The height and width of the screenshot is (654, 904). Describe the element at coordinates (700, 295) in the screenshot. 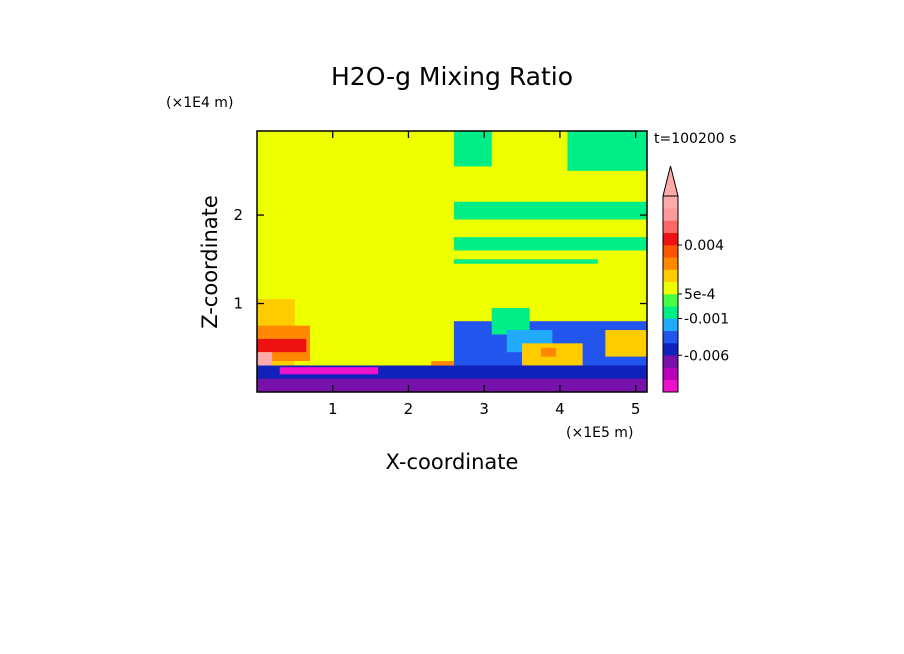

I see `colorbar-tick-label: 5e-4` at that location.